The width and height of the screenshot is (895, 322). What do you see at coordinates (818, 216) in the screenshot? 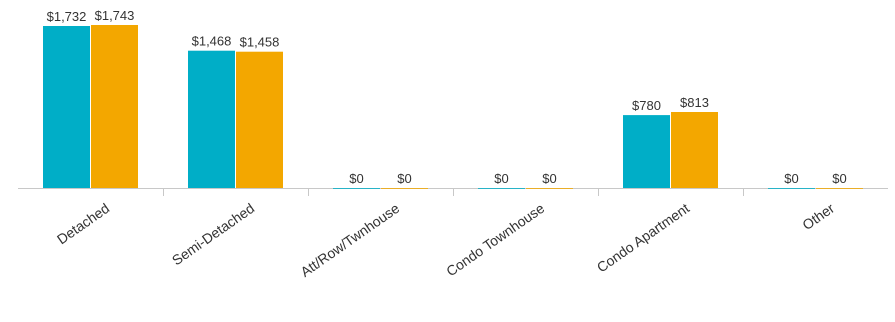
I see `x-tick-label: Other` at bounding box center [818, 216].